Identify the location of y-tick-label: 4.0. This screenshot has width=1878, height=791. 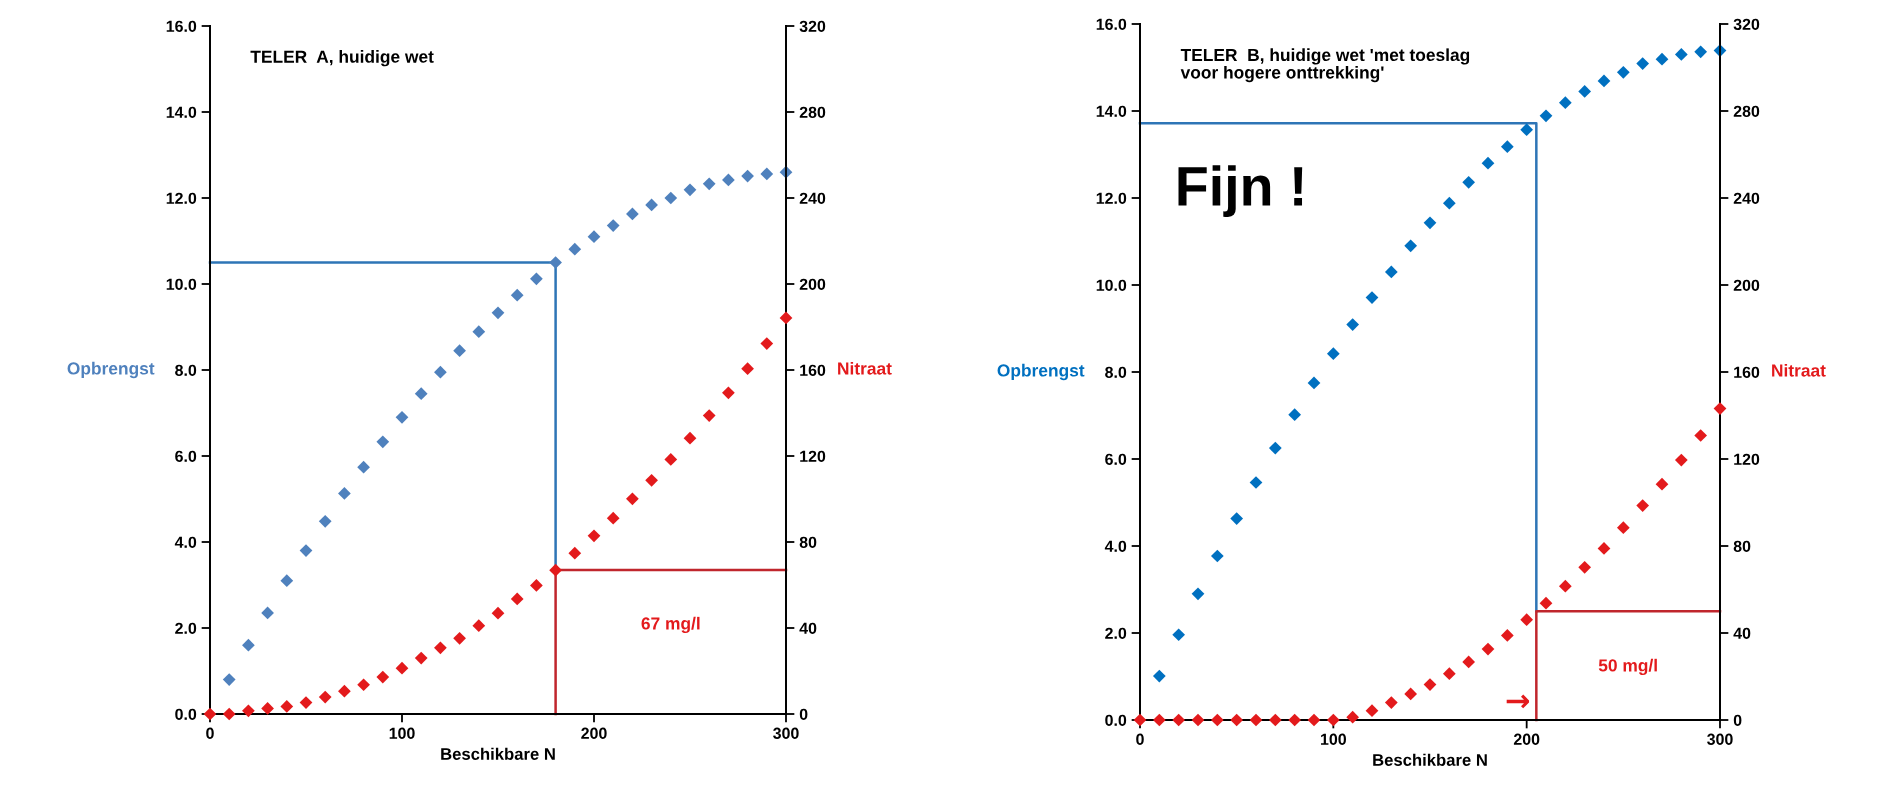
(185, 542).